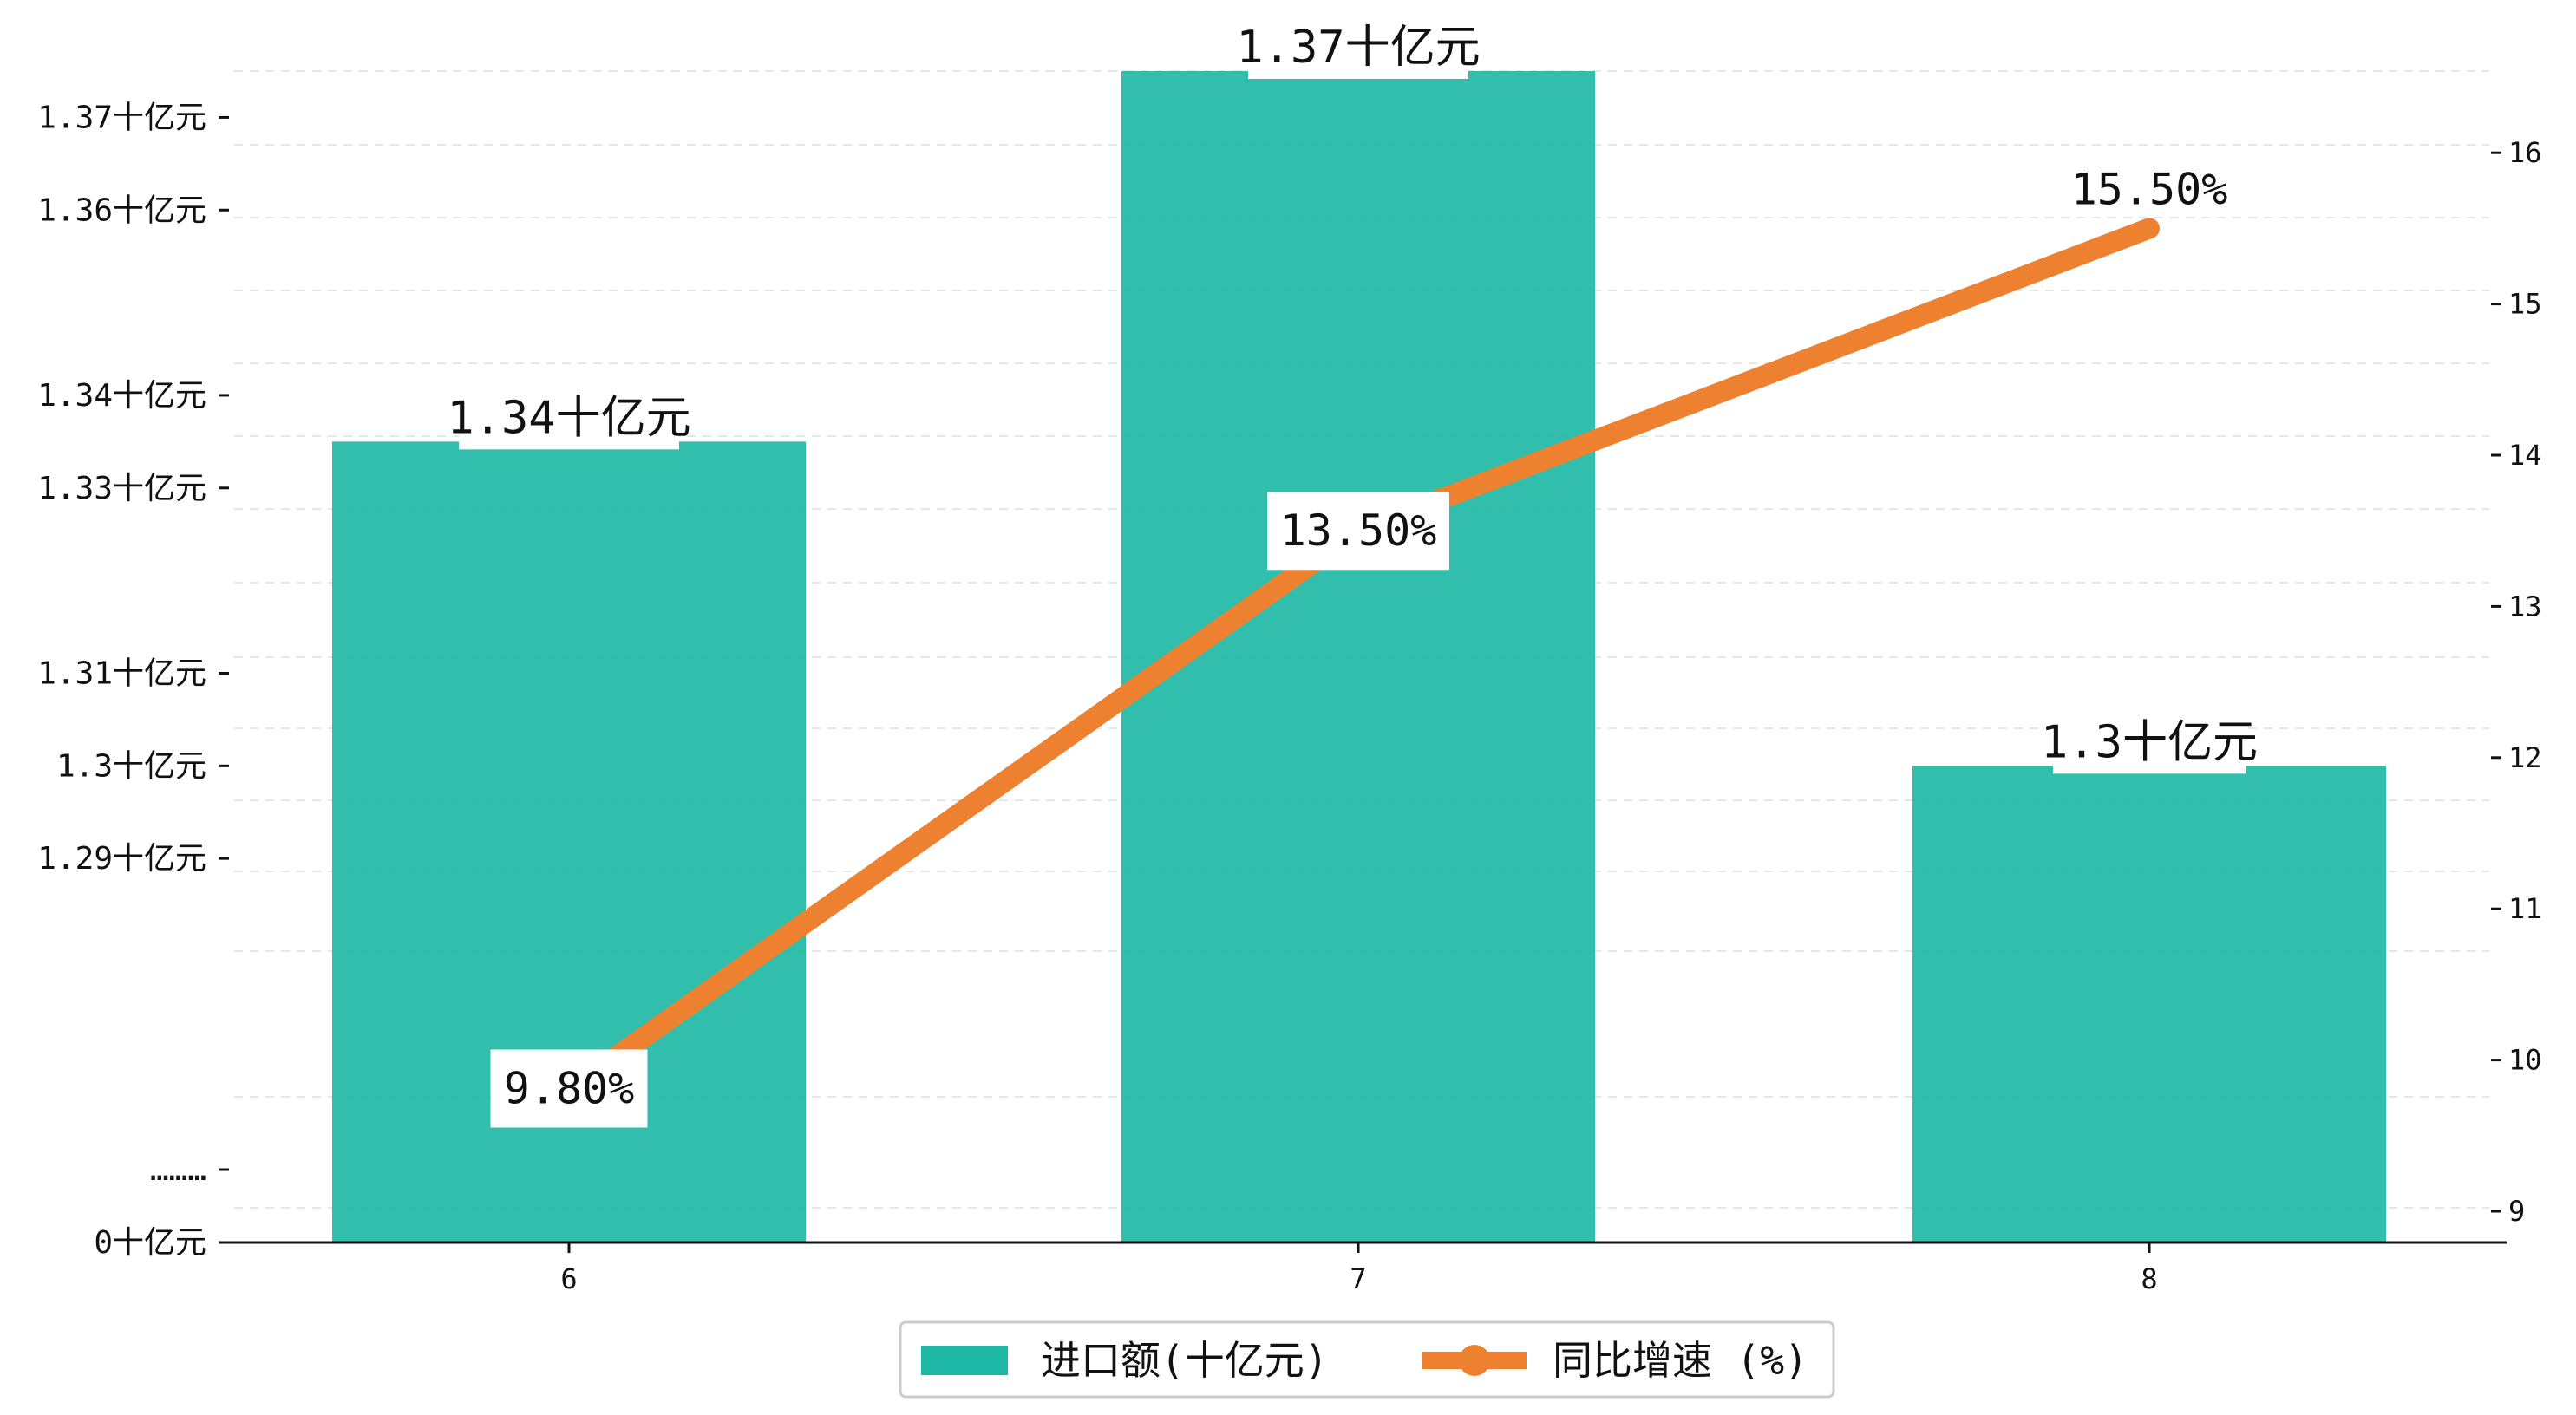 This screenshot has height=1415, width=2576. What do you see at coordinates (1680, 1360) in the screenshot?
I see `legend-line-label: 同比增速 (%)` at bounding box center [1680, 1360].